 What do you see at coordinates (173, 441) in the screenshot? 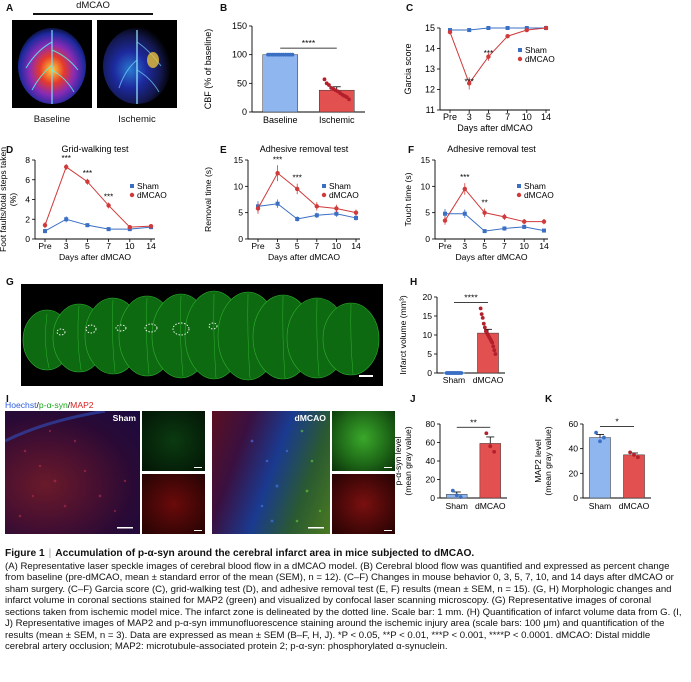
I see `sham-psyn-image` at bounding box center [173, 441].